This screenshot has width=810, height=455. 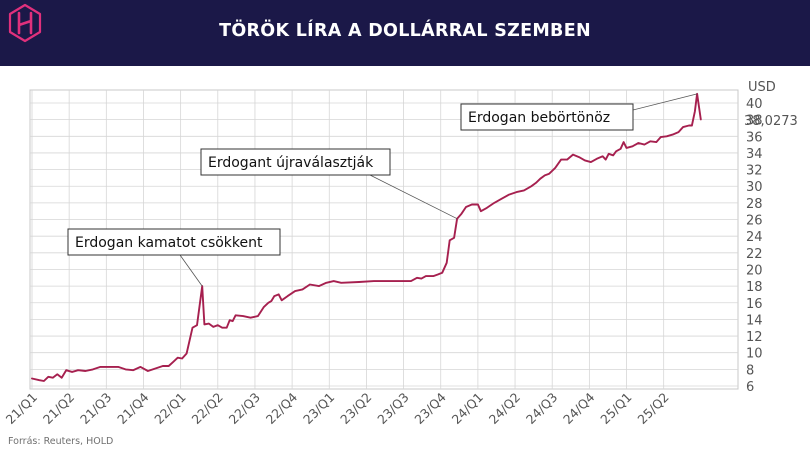 I want to click on x-tick-label: 21/Q4, so click(x=132, y=407).